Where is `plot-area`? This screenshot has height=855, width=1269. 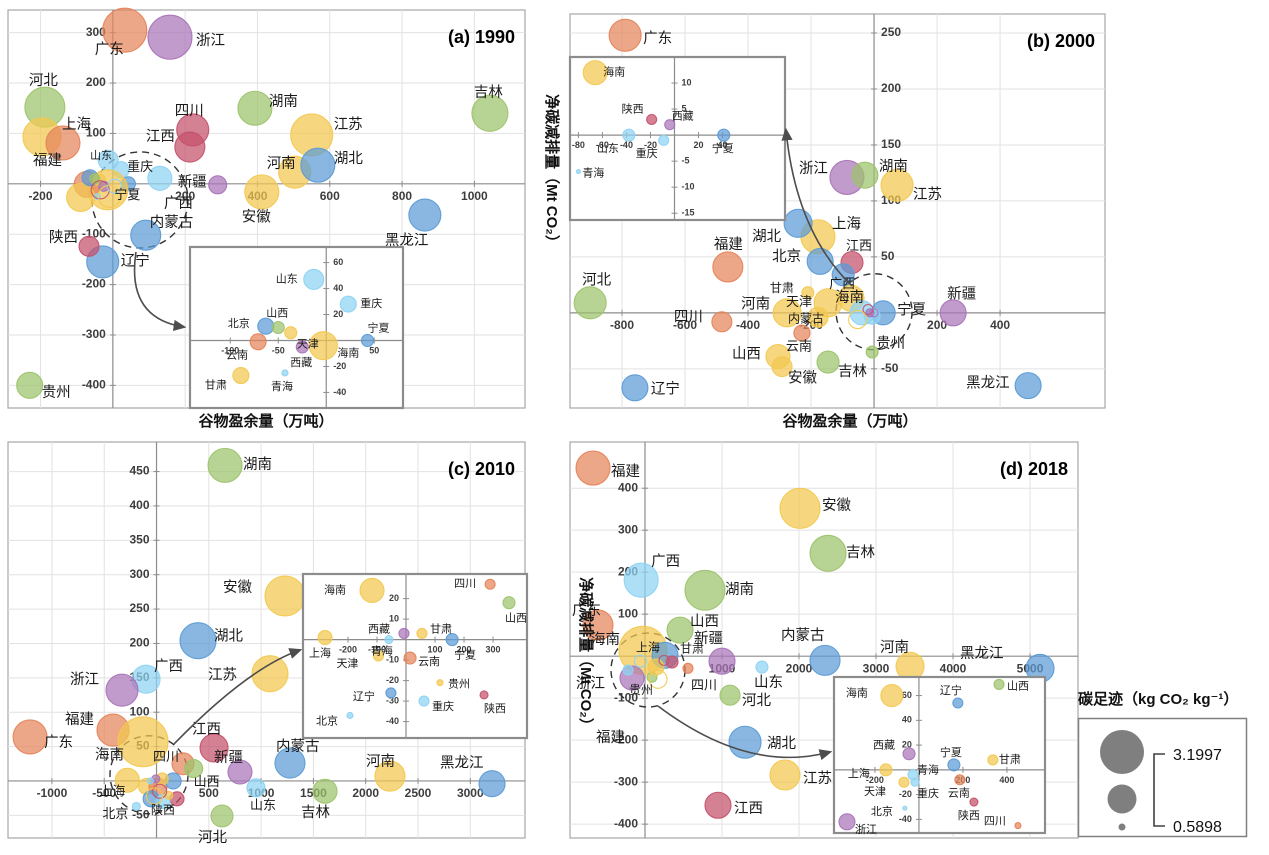 plot-area is located at coordinates (296, 327).